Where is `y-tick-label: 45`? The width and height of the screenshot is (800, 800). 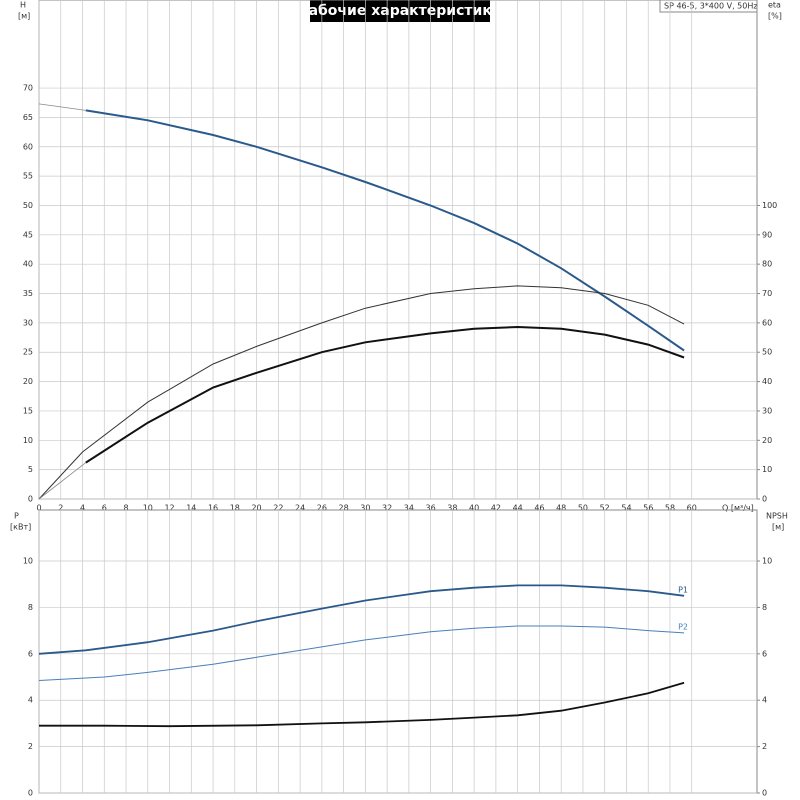 y-tick-label: 45 is located at coordinates (28, 234).